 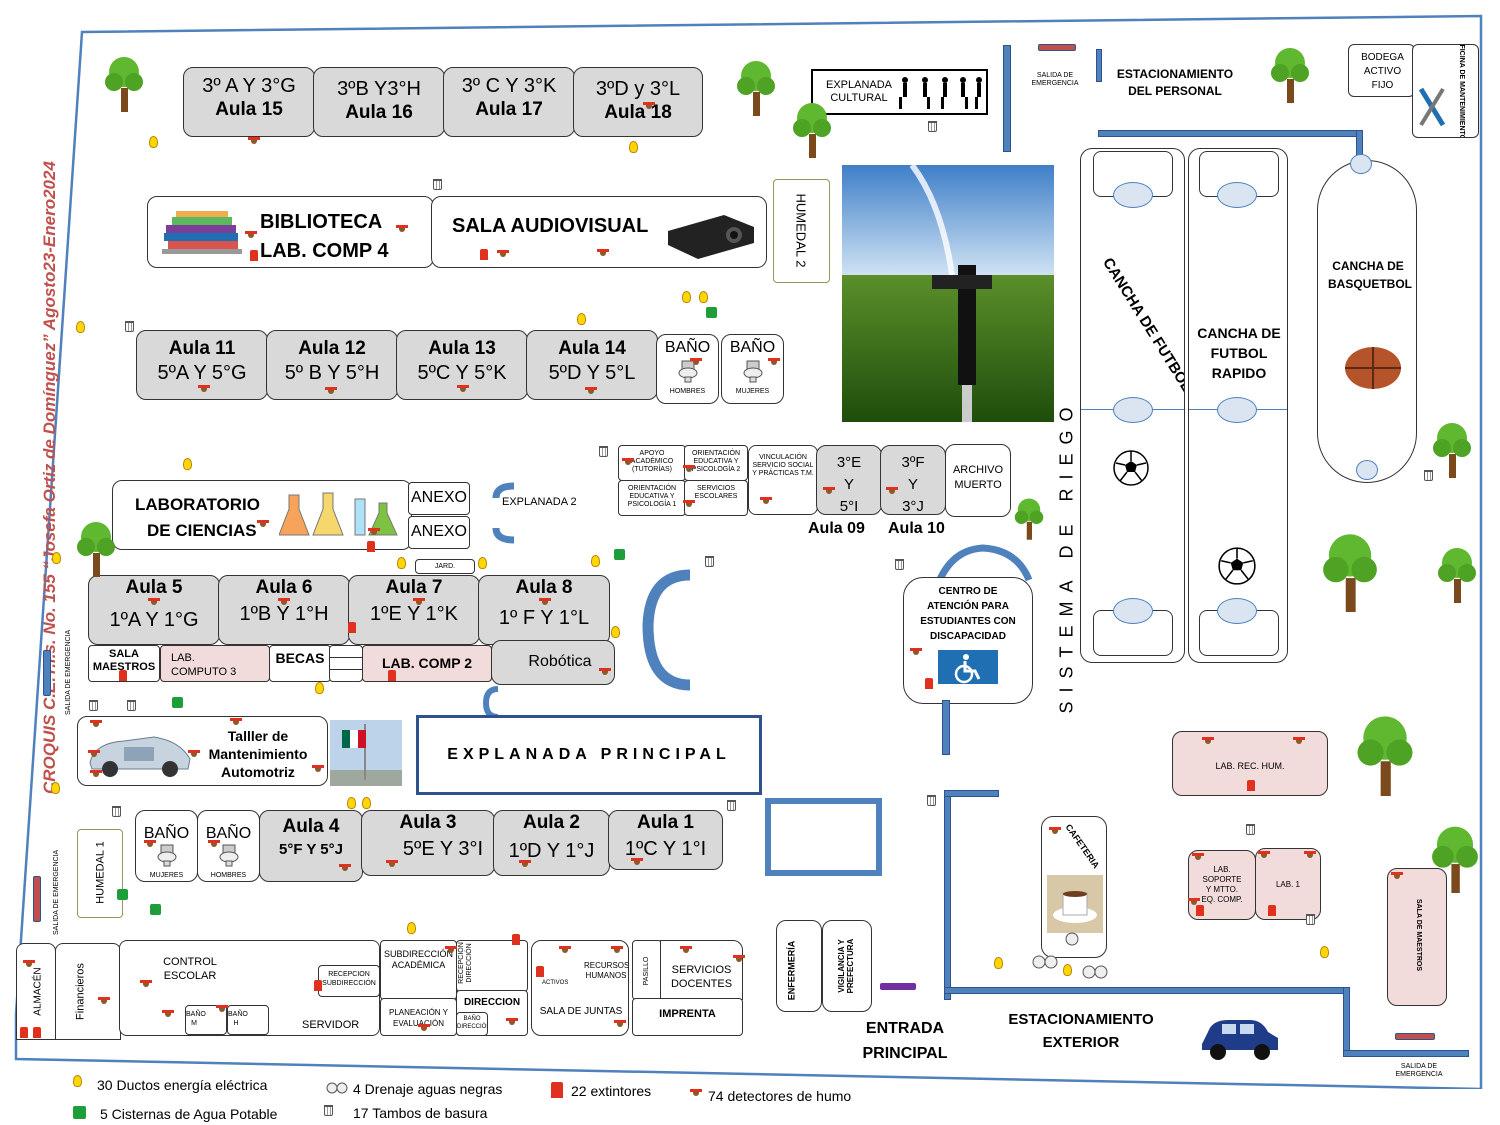 I want to click on oficina-mantenimiento: OFICINA DE MANTENIMIENTO, so click(x=1445, y=91).